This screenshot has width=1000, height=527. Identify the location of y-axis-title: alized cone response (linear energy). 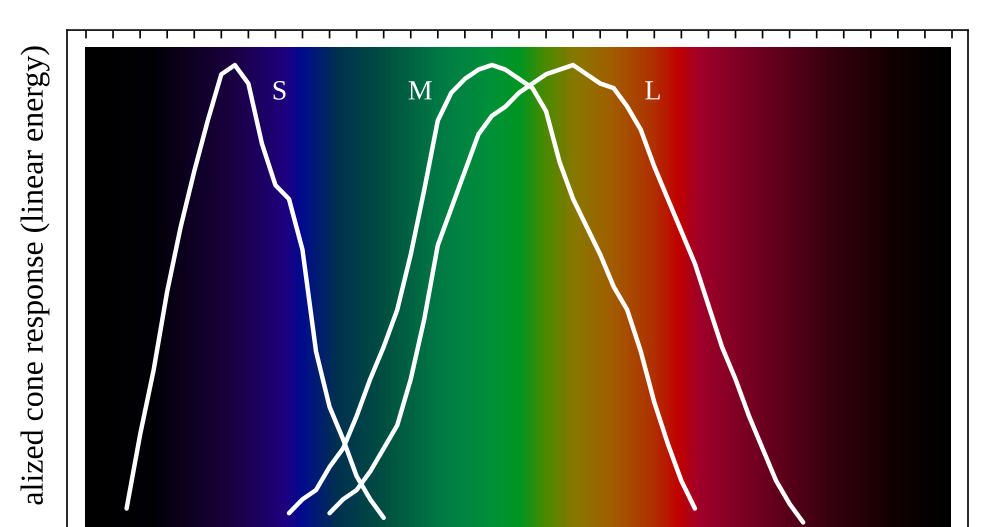
(35, 275).